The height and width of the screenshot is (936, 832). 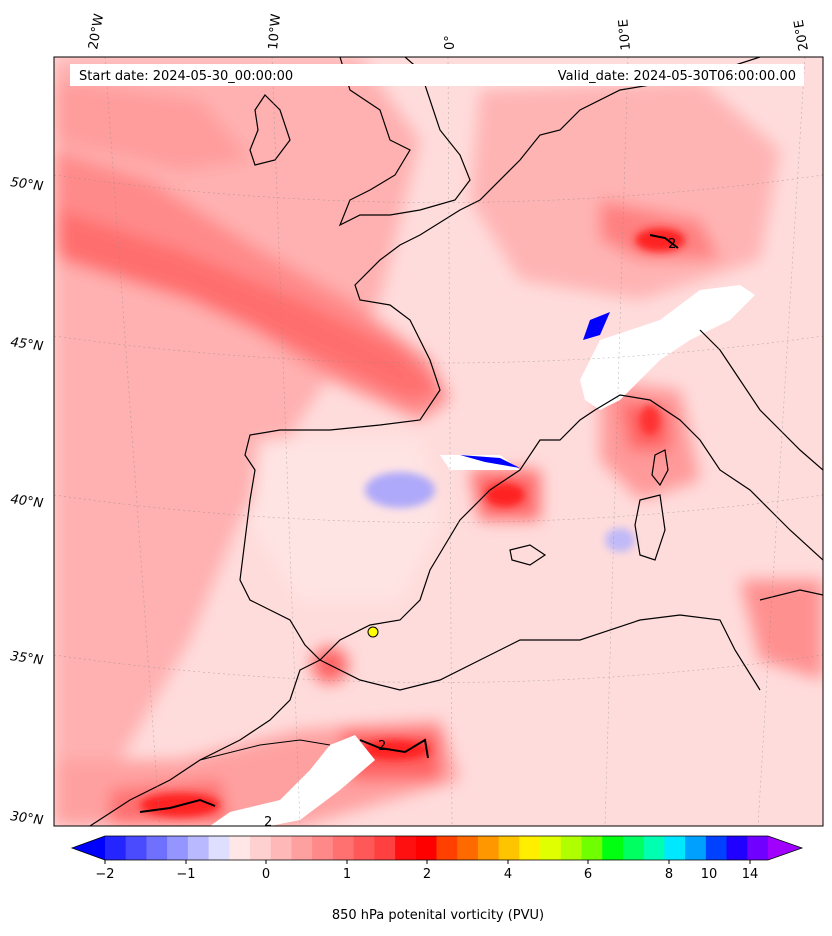 I want to click on pv2-contour-atlas, so click(x=394, y=748).